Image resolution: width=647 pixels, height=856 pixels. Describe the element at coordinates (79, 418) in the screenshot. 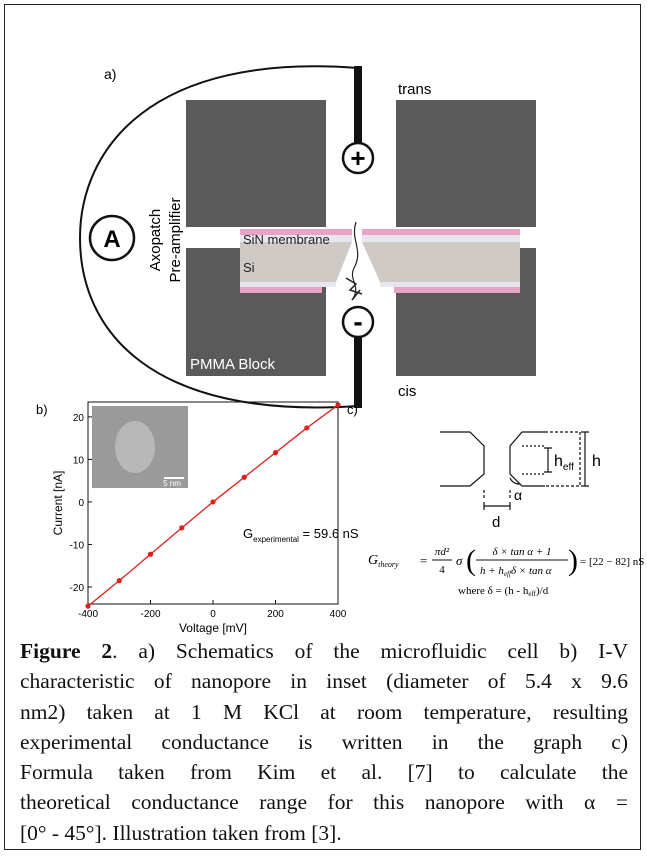

I see `y-tick-label: 20` at that location.